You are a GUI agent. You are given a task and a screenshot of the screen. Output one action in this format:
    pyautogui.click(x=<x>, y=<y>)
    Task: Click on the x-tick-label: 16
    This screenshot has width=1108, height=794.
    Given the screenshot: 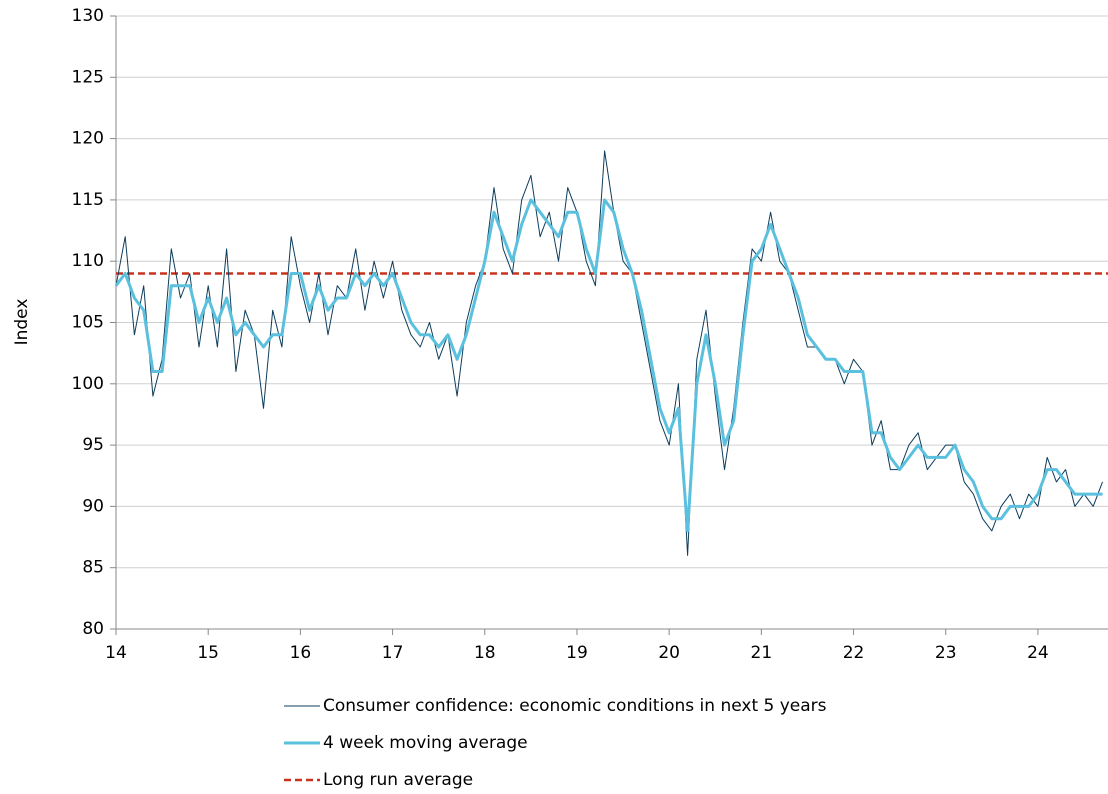 What is the action you would take?
    pyautogui.click(x=301, y=653)
    